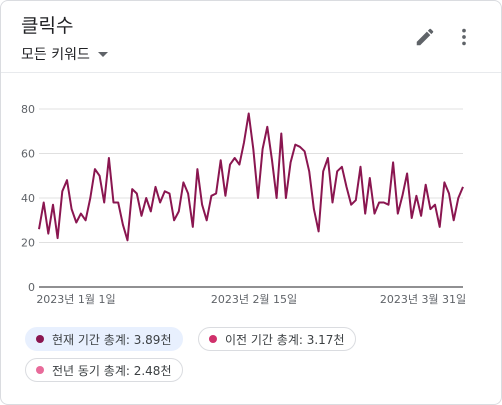  I want to click on current-series-dot, so click(40, 339).